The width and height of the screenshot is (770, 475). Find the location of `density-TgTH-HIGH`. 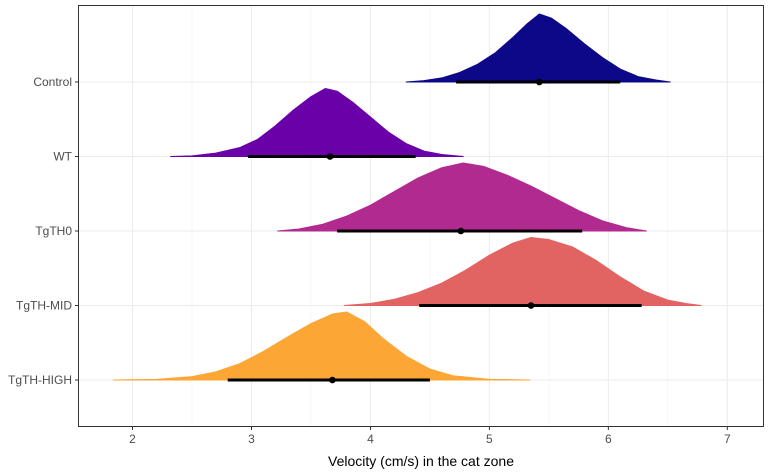

density-TgTH-HIGH is located at coordinates (322, 346).